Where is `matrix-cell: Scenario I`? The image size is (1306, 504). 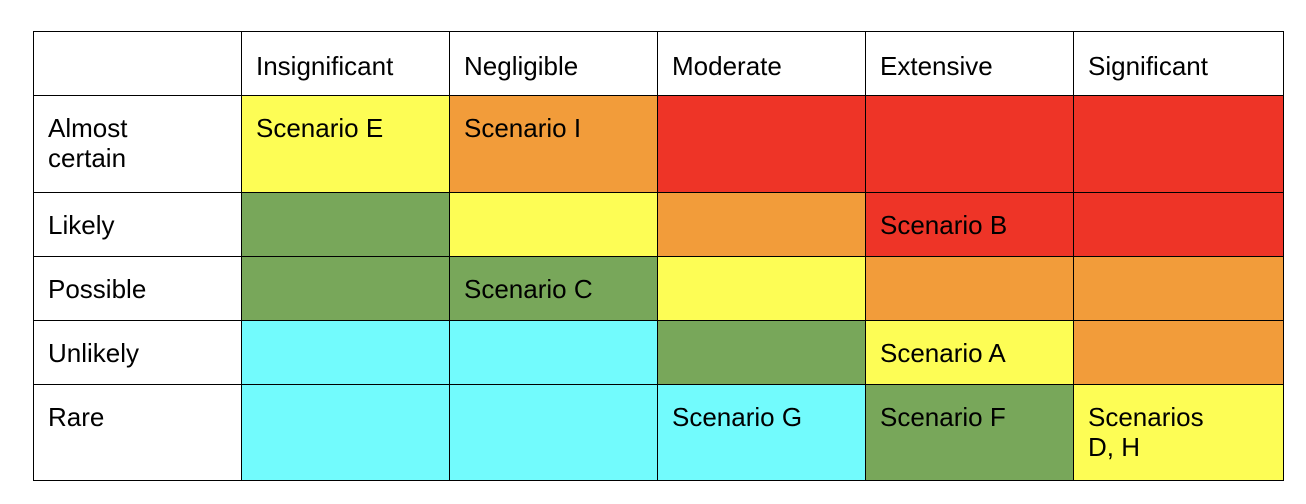
matrix-cell: Scenario I is located at coordinates (553, 144).